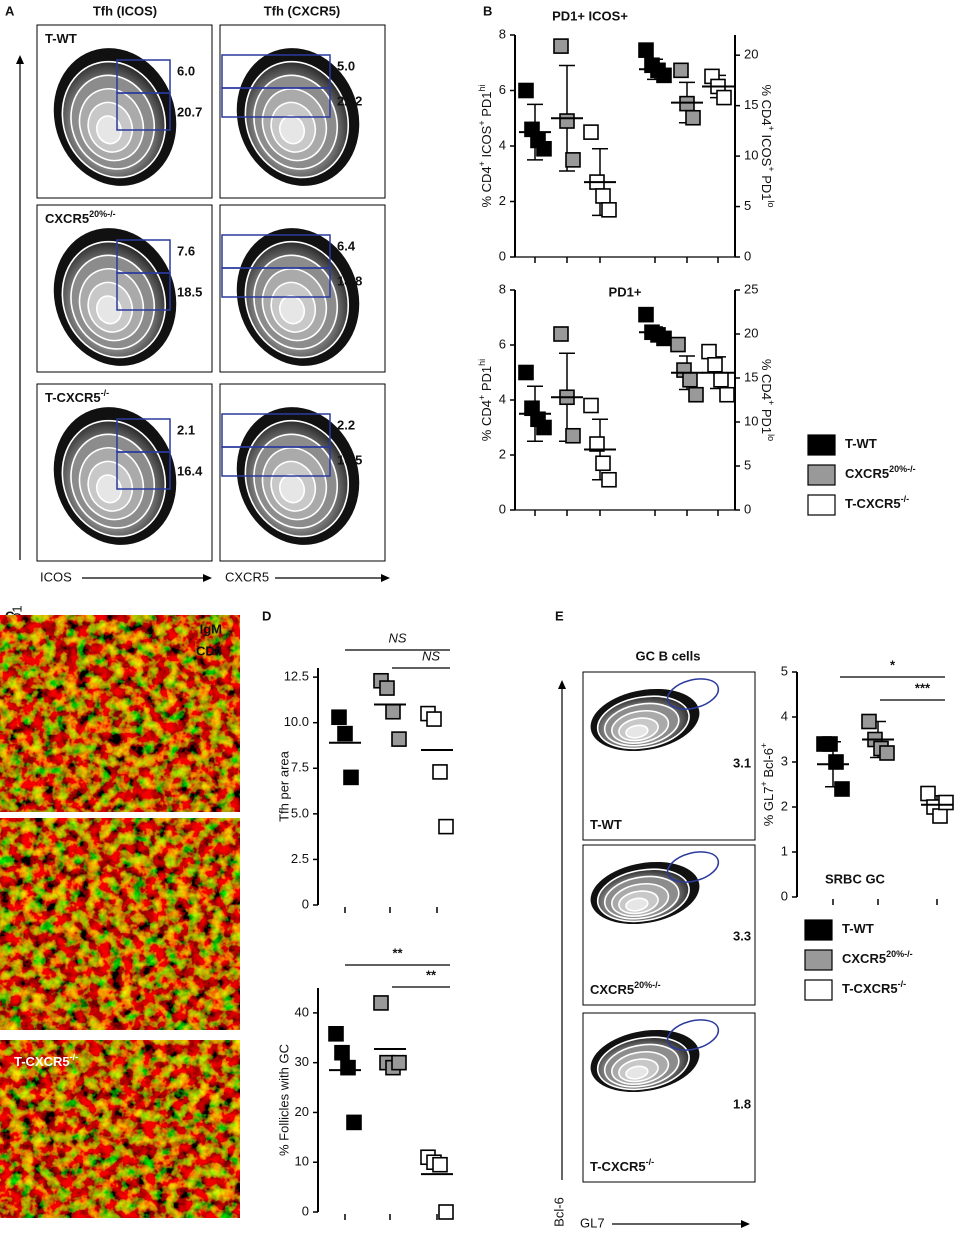 This screenshot has width=965, height=1233. What do you see at coordinates (346, 65) in the screenshot?
I see `gate-value: 5.0` at bounding box center [346, 65].